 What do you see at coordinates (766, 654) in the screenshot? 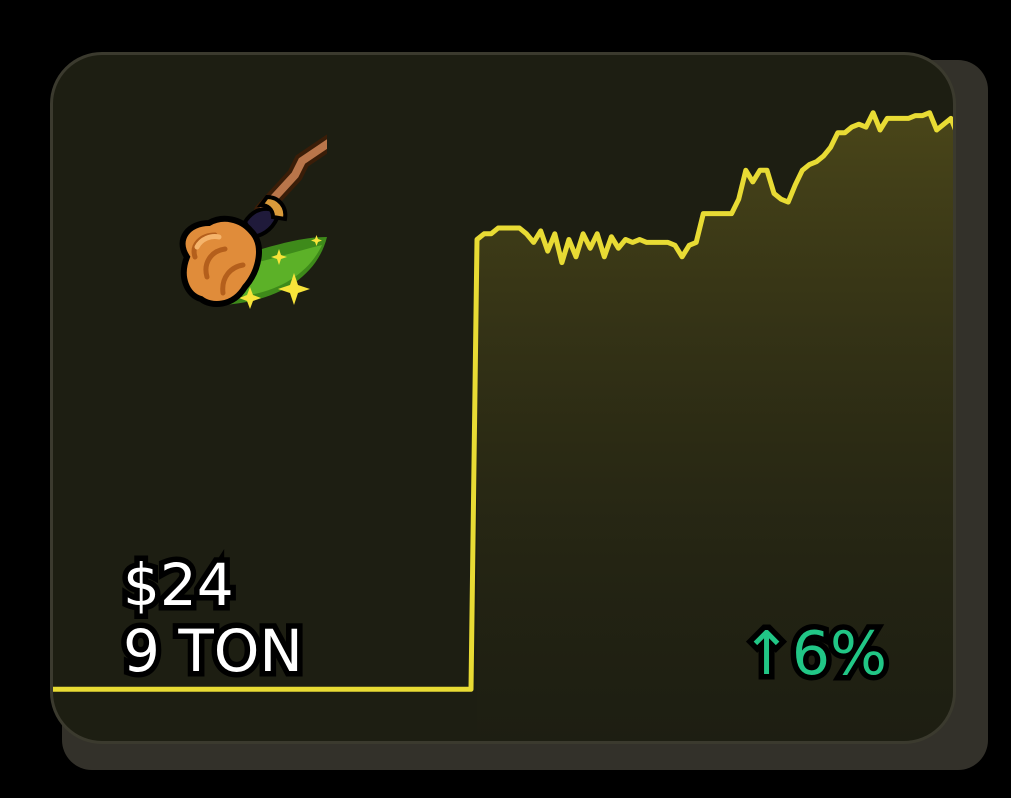
I see `arrow-up-icon: ↑` at bounding box center [766, 654].